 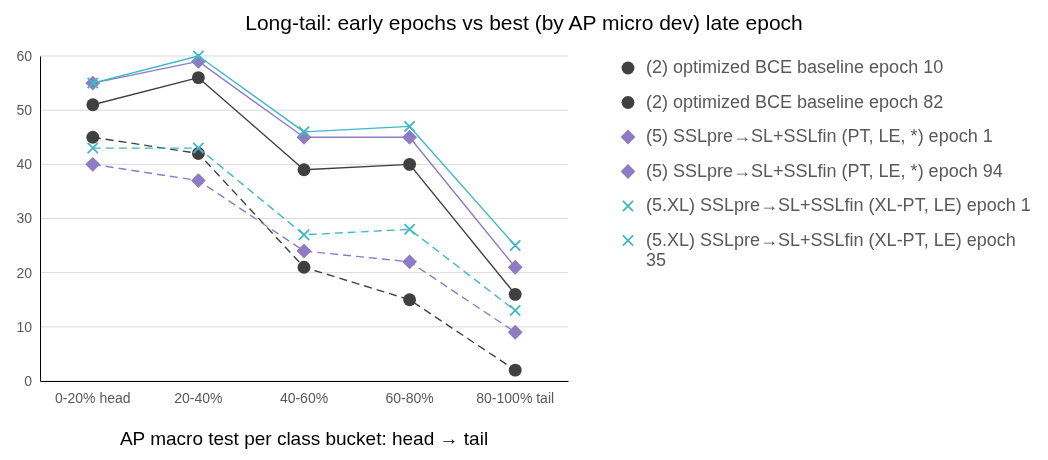 What do you see at coordinates (795, 67) in the screenshot?
I see `legend-label: (2) optimized BCE baseline epoch 10` at bounding box center [795, 67].